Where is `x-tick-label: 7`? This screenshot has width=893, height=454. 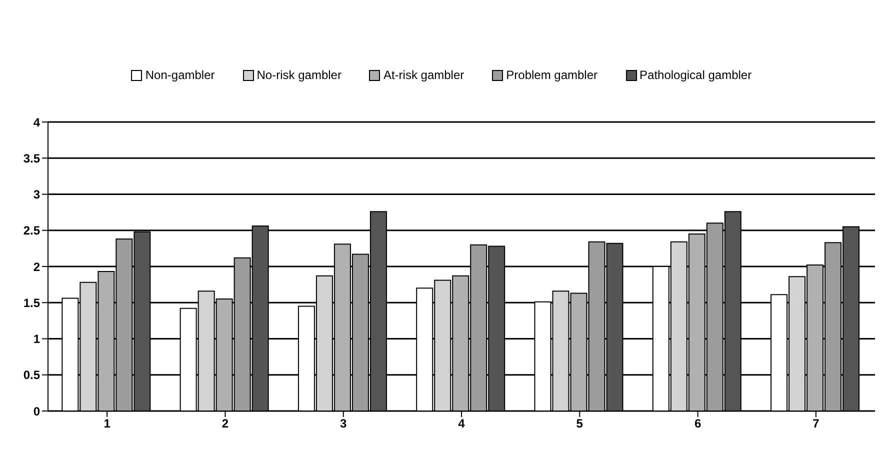
x-tick-label: 7 is located at coordinates (816, 423).